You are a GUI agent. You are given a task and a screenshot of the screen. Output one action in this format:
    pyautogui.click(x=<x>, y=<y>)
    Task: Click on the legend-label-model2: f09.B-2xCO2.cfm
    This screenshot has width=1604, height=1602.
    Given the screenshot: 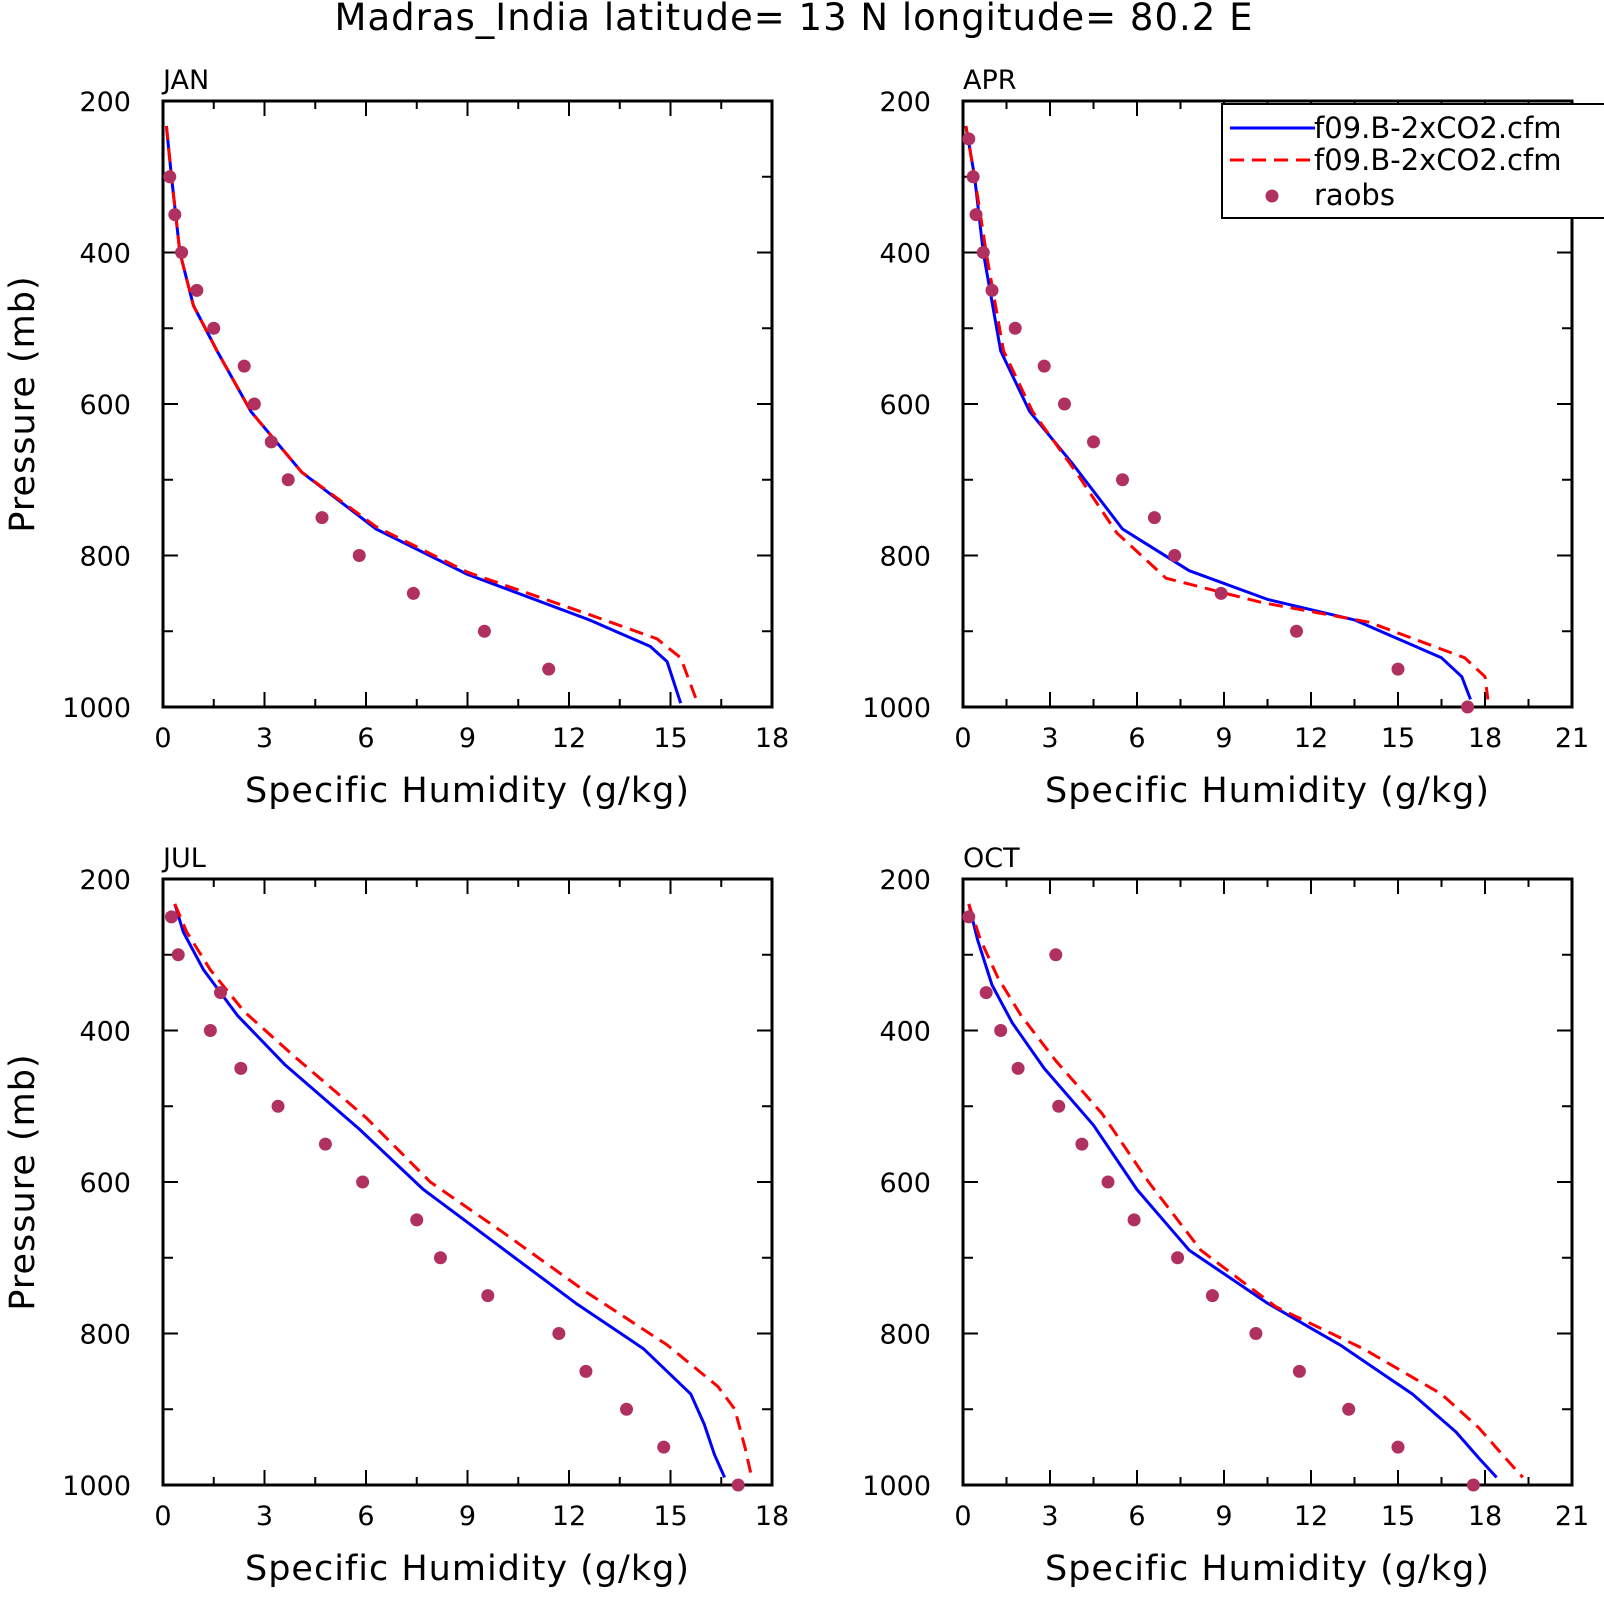 What is the action you would take?
    pyautogui.click(x=1437, y=160)
    